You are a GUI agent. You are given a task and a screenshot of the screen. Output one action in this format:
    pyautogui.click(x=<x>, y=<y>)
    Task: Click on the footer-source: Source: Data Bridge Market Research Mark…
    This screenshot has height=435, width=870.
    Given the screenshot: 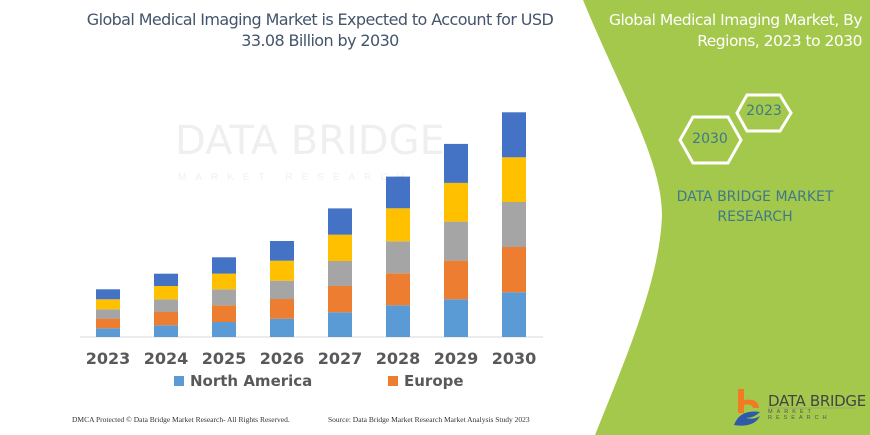 What is the action you would take?
    pyautogui.click(x=429, y=419)
    